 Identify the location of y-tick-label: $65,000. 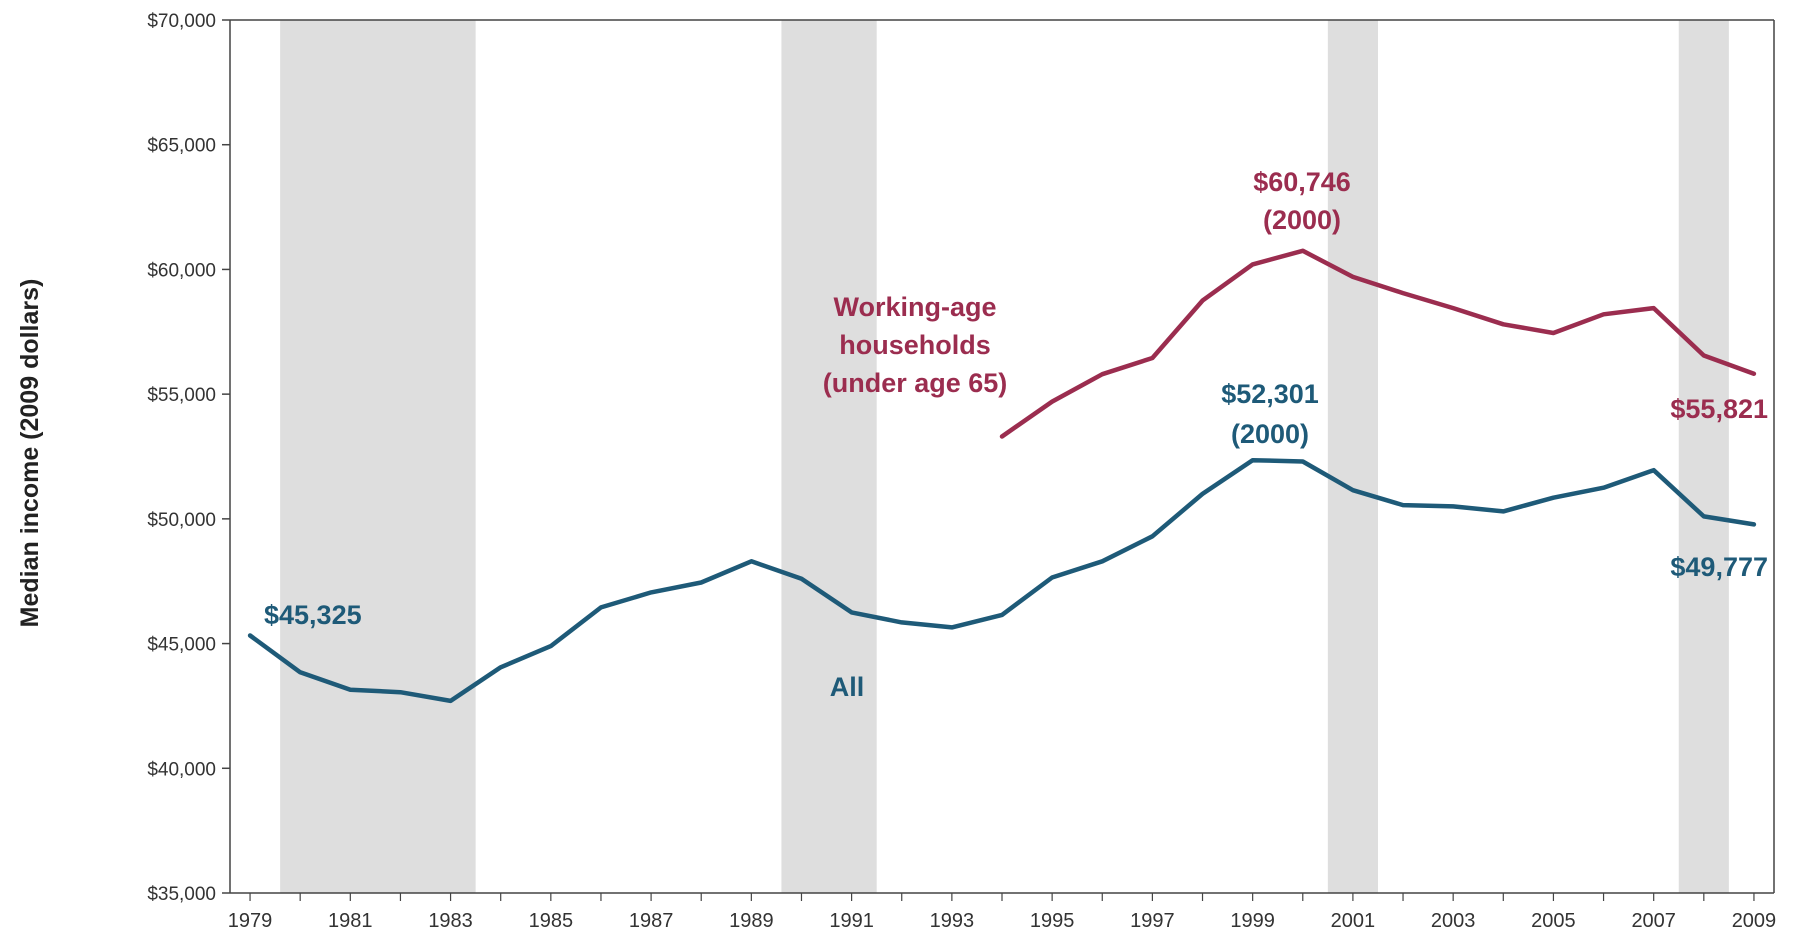
(181, 146).